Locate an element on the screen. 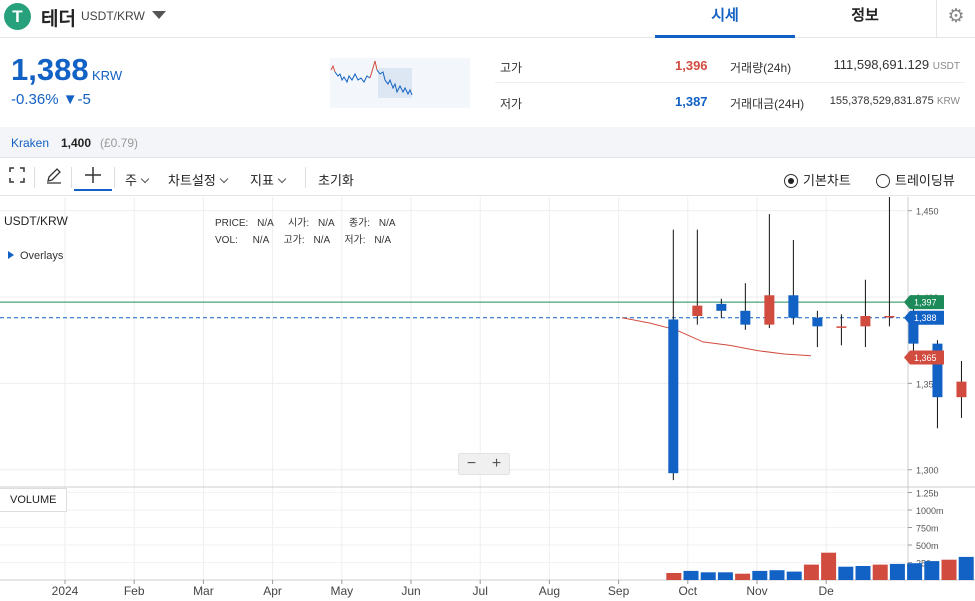 The height and width of the screenshot is (601, 975). legend-row-1: PRICE: N/A 시가: N/A 종가: N/A is located at coordinates (305, 221).